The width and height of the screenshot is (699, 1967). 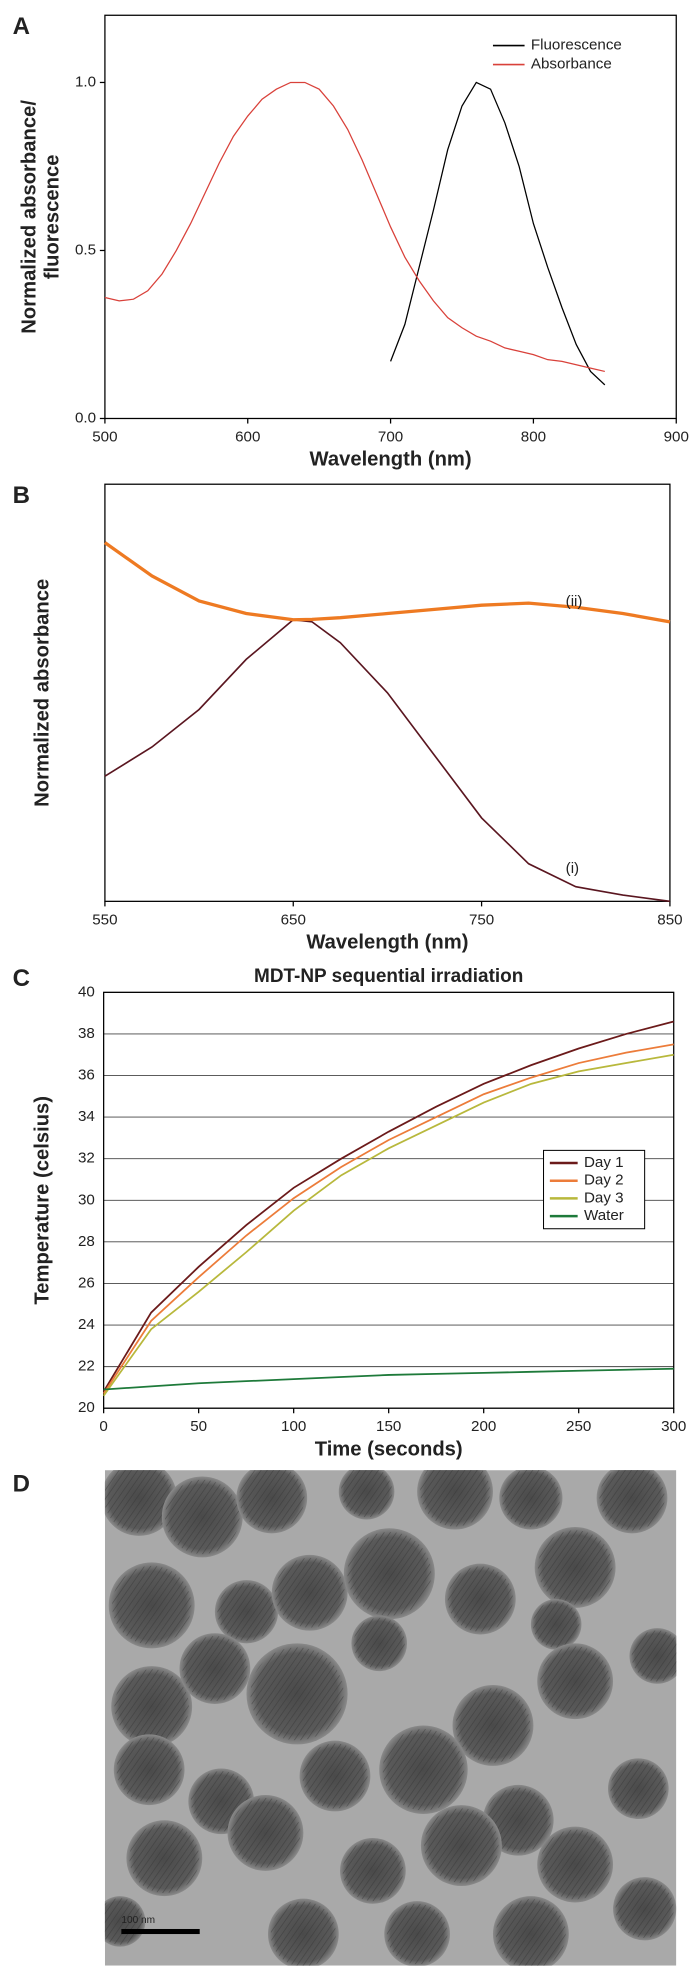 I want to click on x-tick-label: 800, so click(x=533, y=436).